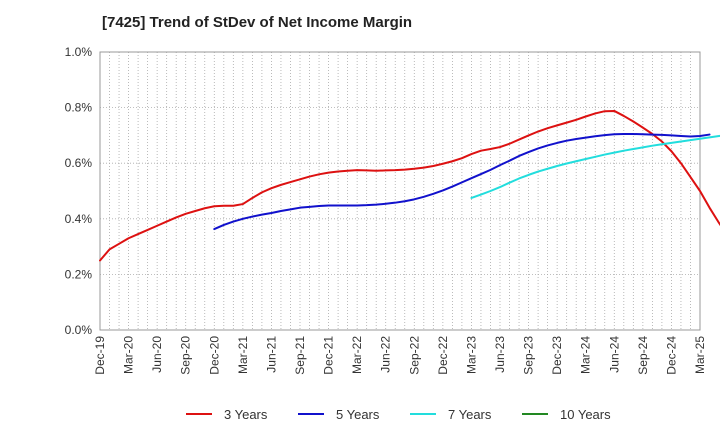 Image resolution: width=720 pixels, height=440 pixels. I want to click on legend-label: 7 Years, so click(470, 414).